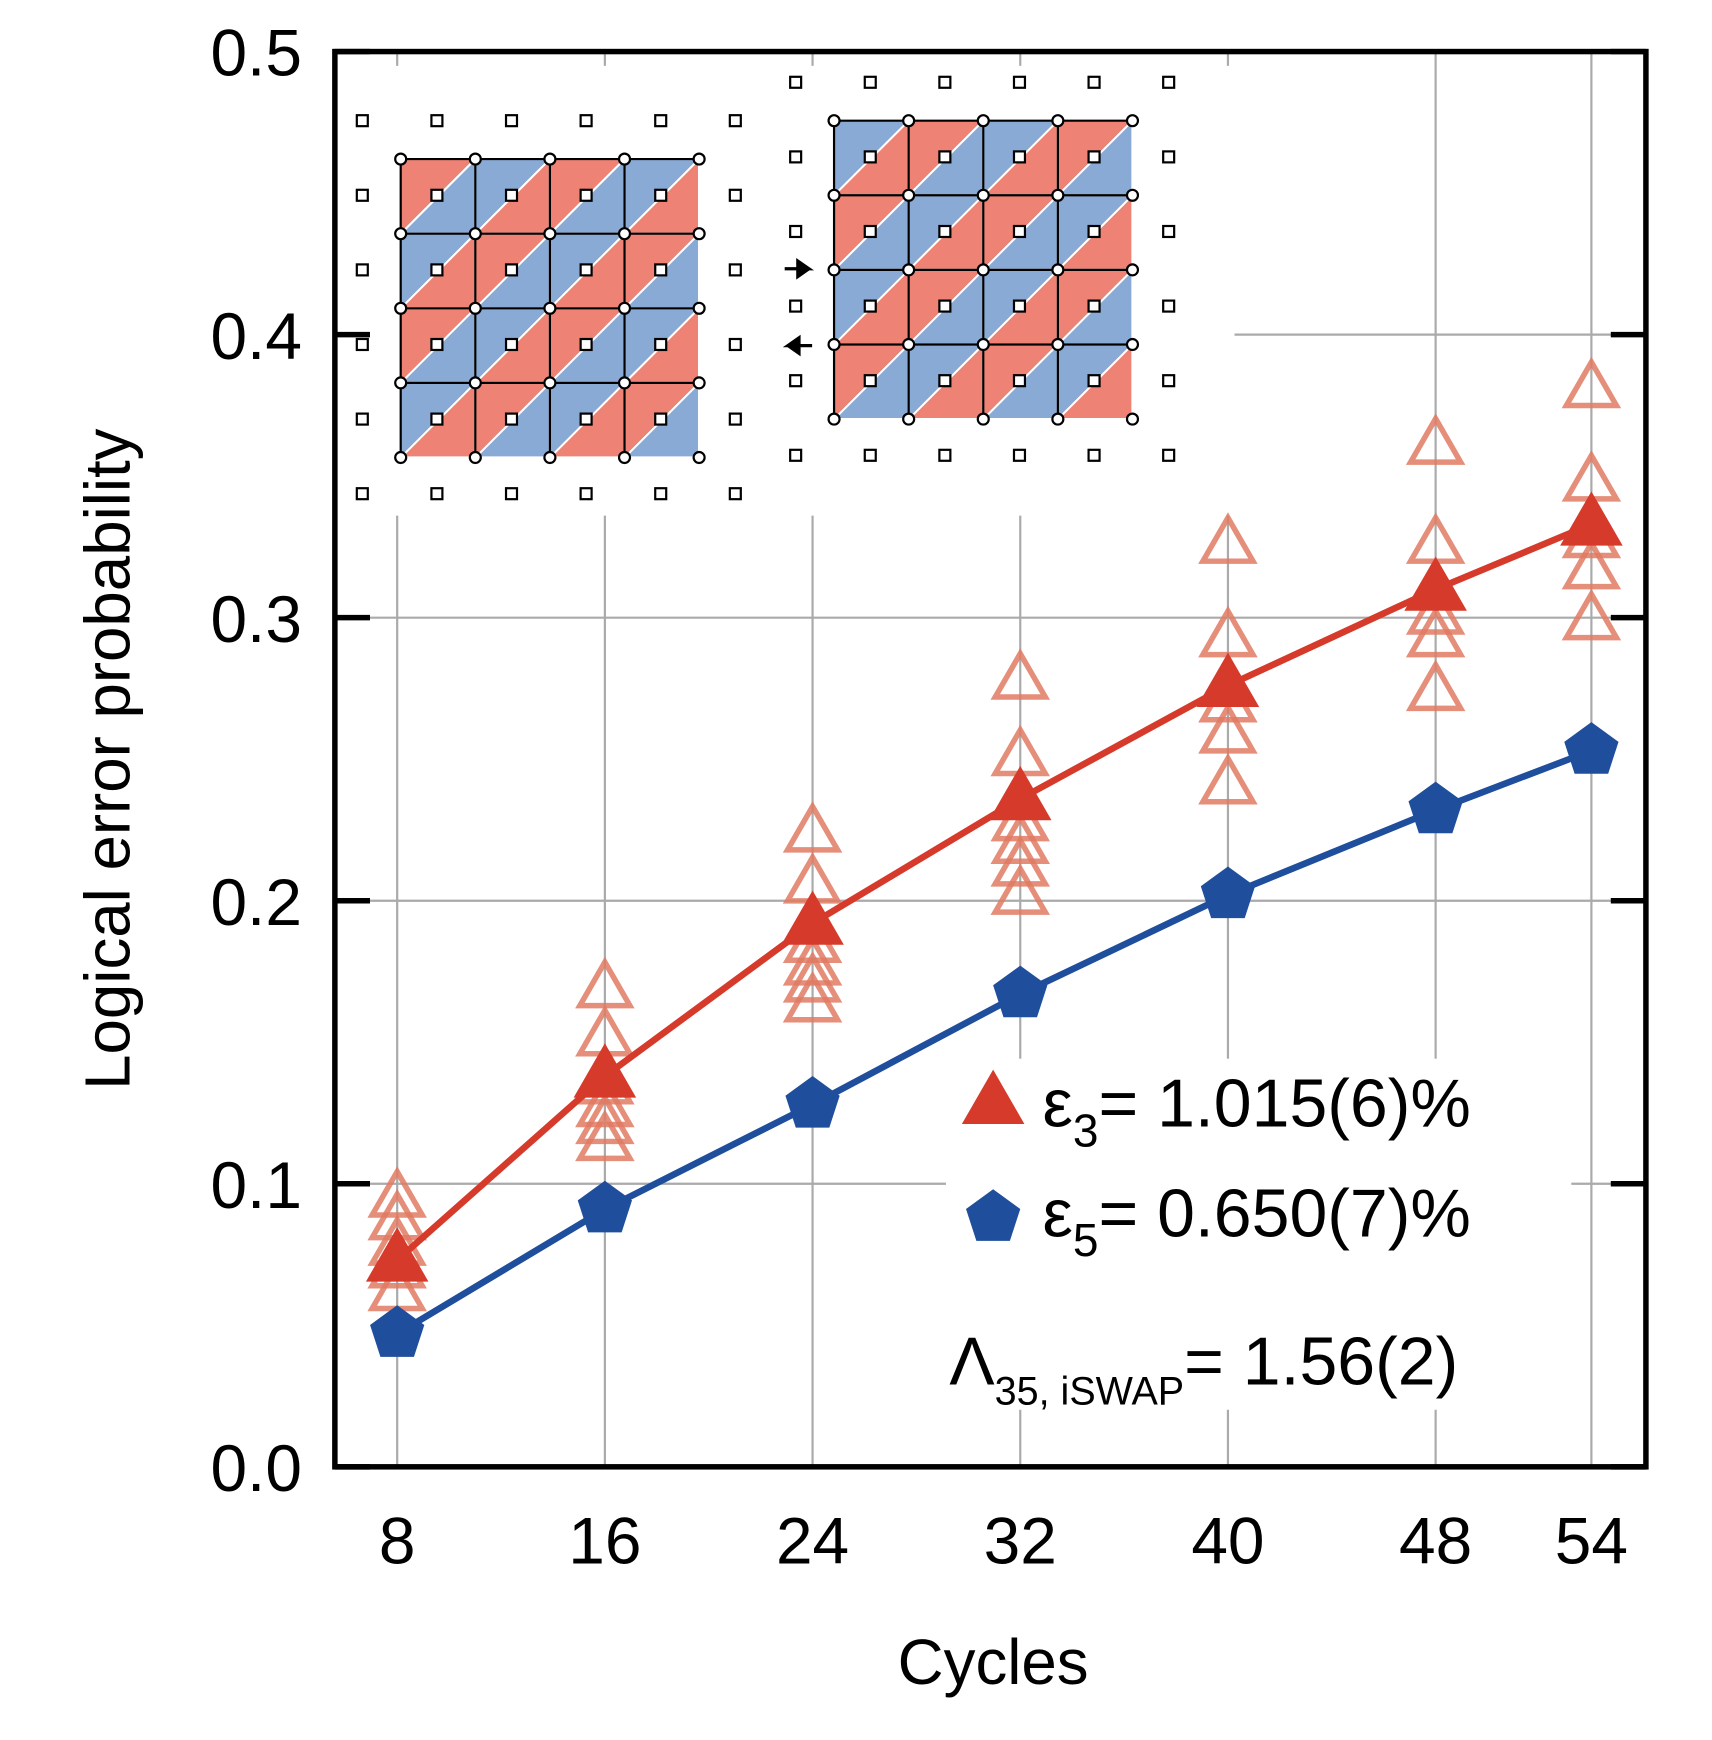 The height and width of the screenshot is (1740, 1712). What do you see at coordinates (1203, 1369) in the screenshot?
I see `annotation: Λ35, iSWAP= 1.56(2)` at bounding box center [1203, 1369].